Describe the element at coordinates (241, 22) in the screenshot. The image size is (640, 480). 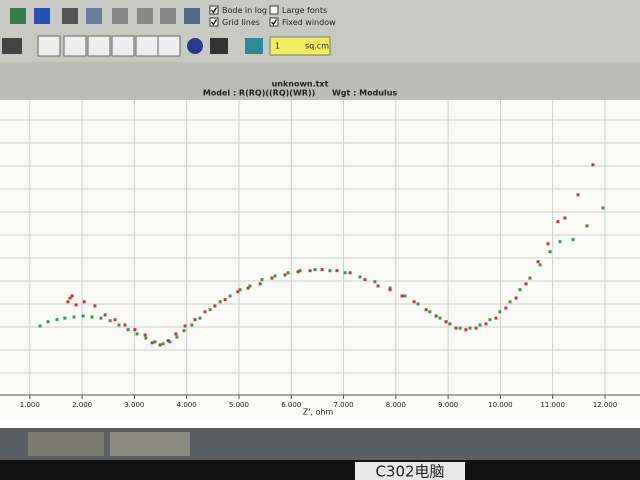
I see `checkbox-label: Grid lines` at that location.